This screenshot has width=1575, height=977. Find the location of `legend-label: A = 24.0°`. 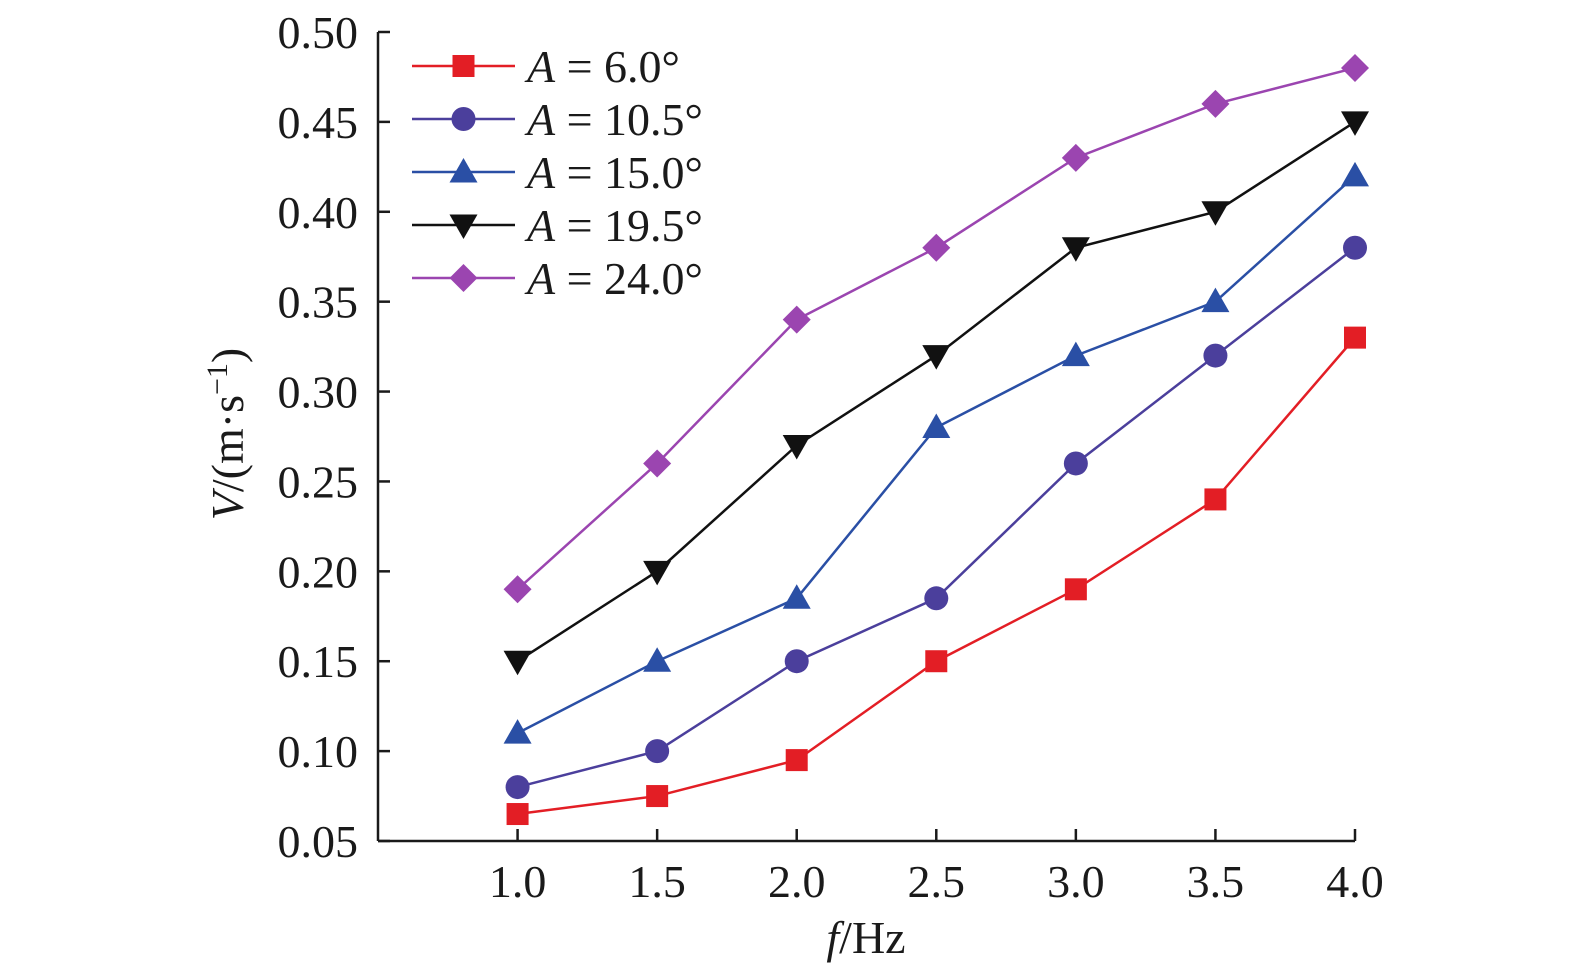

legend-label: A = 24.0° is located at coordinates (613, 278).